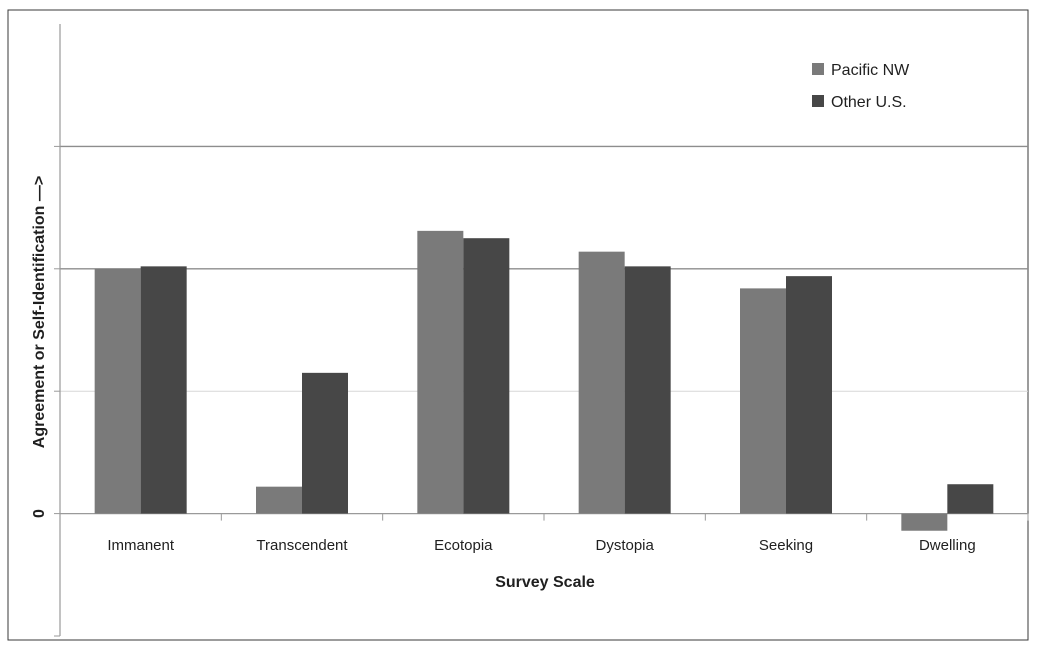 The image size is (1038, 648). I want to click on bar-other-u-s--dystopia, so click(647, 390).